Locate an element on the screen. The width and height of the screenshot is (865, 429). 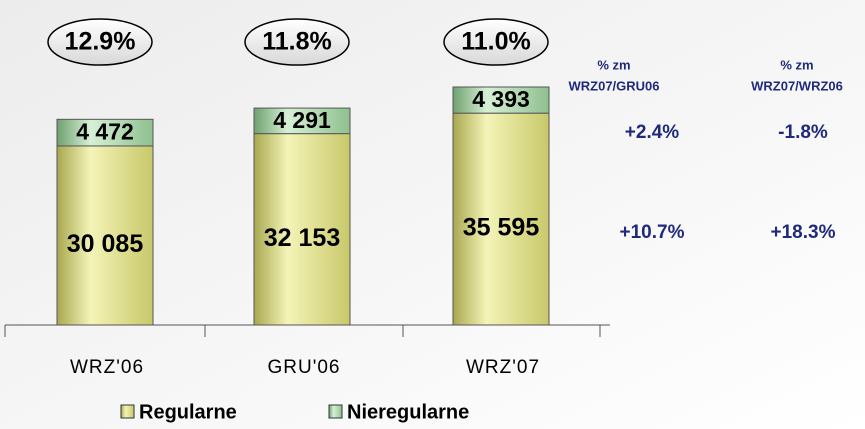
table-cell: +10.7% is located at coordinates (652, 232).